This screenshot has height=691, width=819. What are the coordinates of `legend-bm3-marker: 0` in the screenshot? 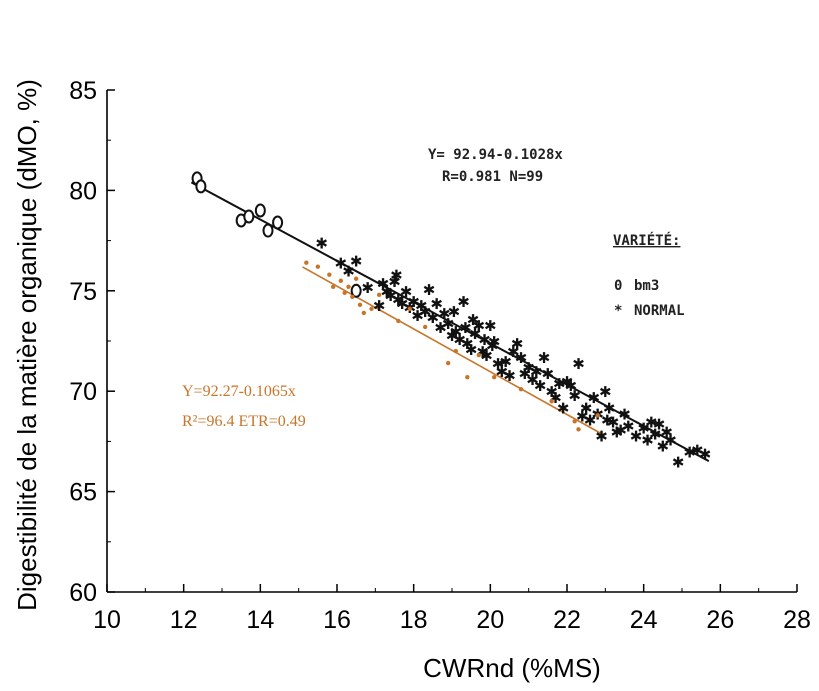 It's located at (618, 286).